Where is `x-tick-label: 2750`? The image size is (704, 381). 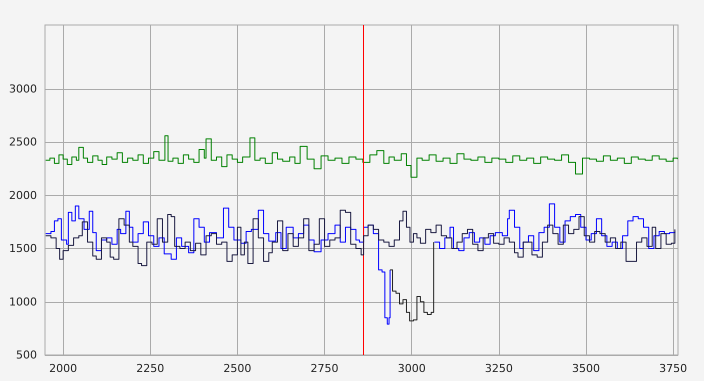
x-tick-label: 2750 is located at coordinates (324, 368).